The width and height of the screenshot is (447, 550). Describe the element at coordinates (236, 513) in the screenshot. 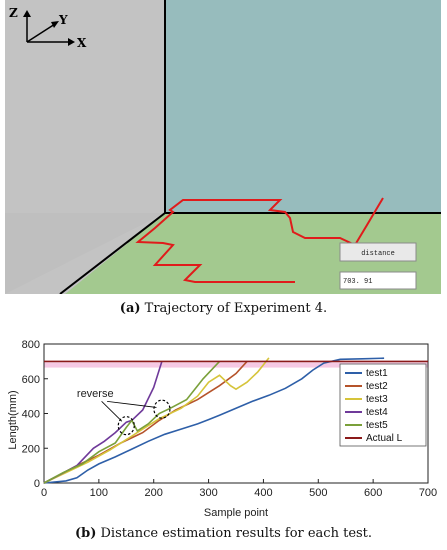

I see `x-axis-label: Sample point` at that location.